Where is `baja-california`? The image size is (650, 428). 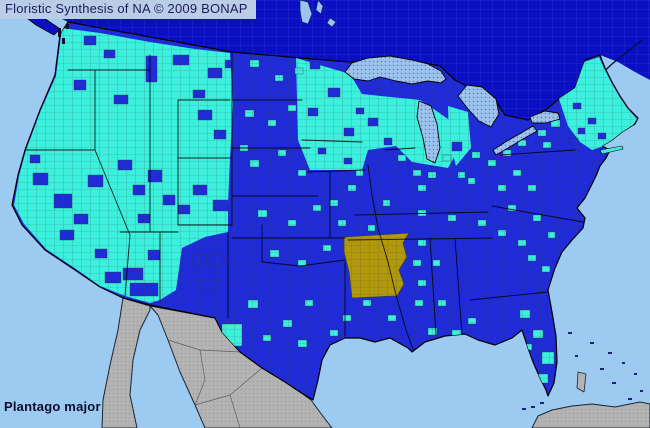
baja-california is located at coordinates (126, 362).